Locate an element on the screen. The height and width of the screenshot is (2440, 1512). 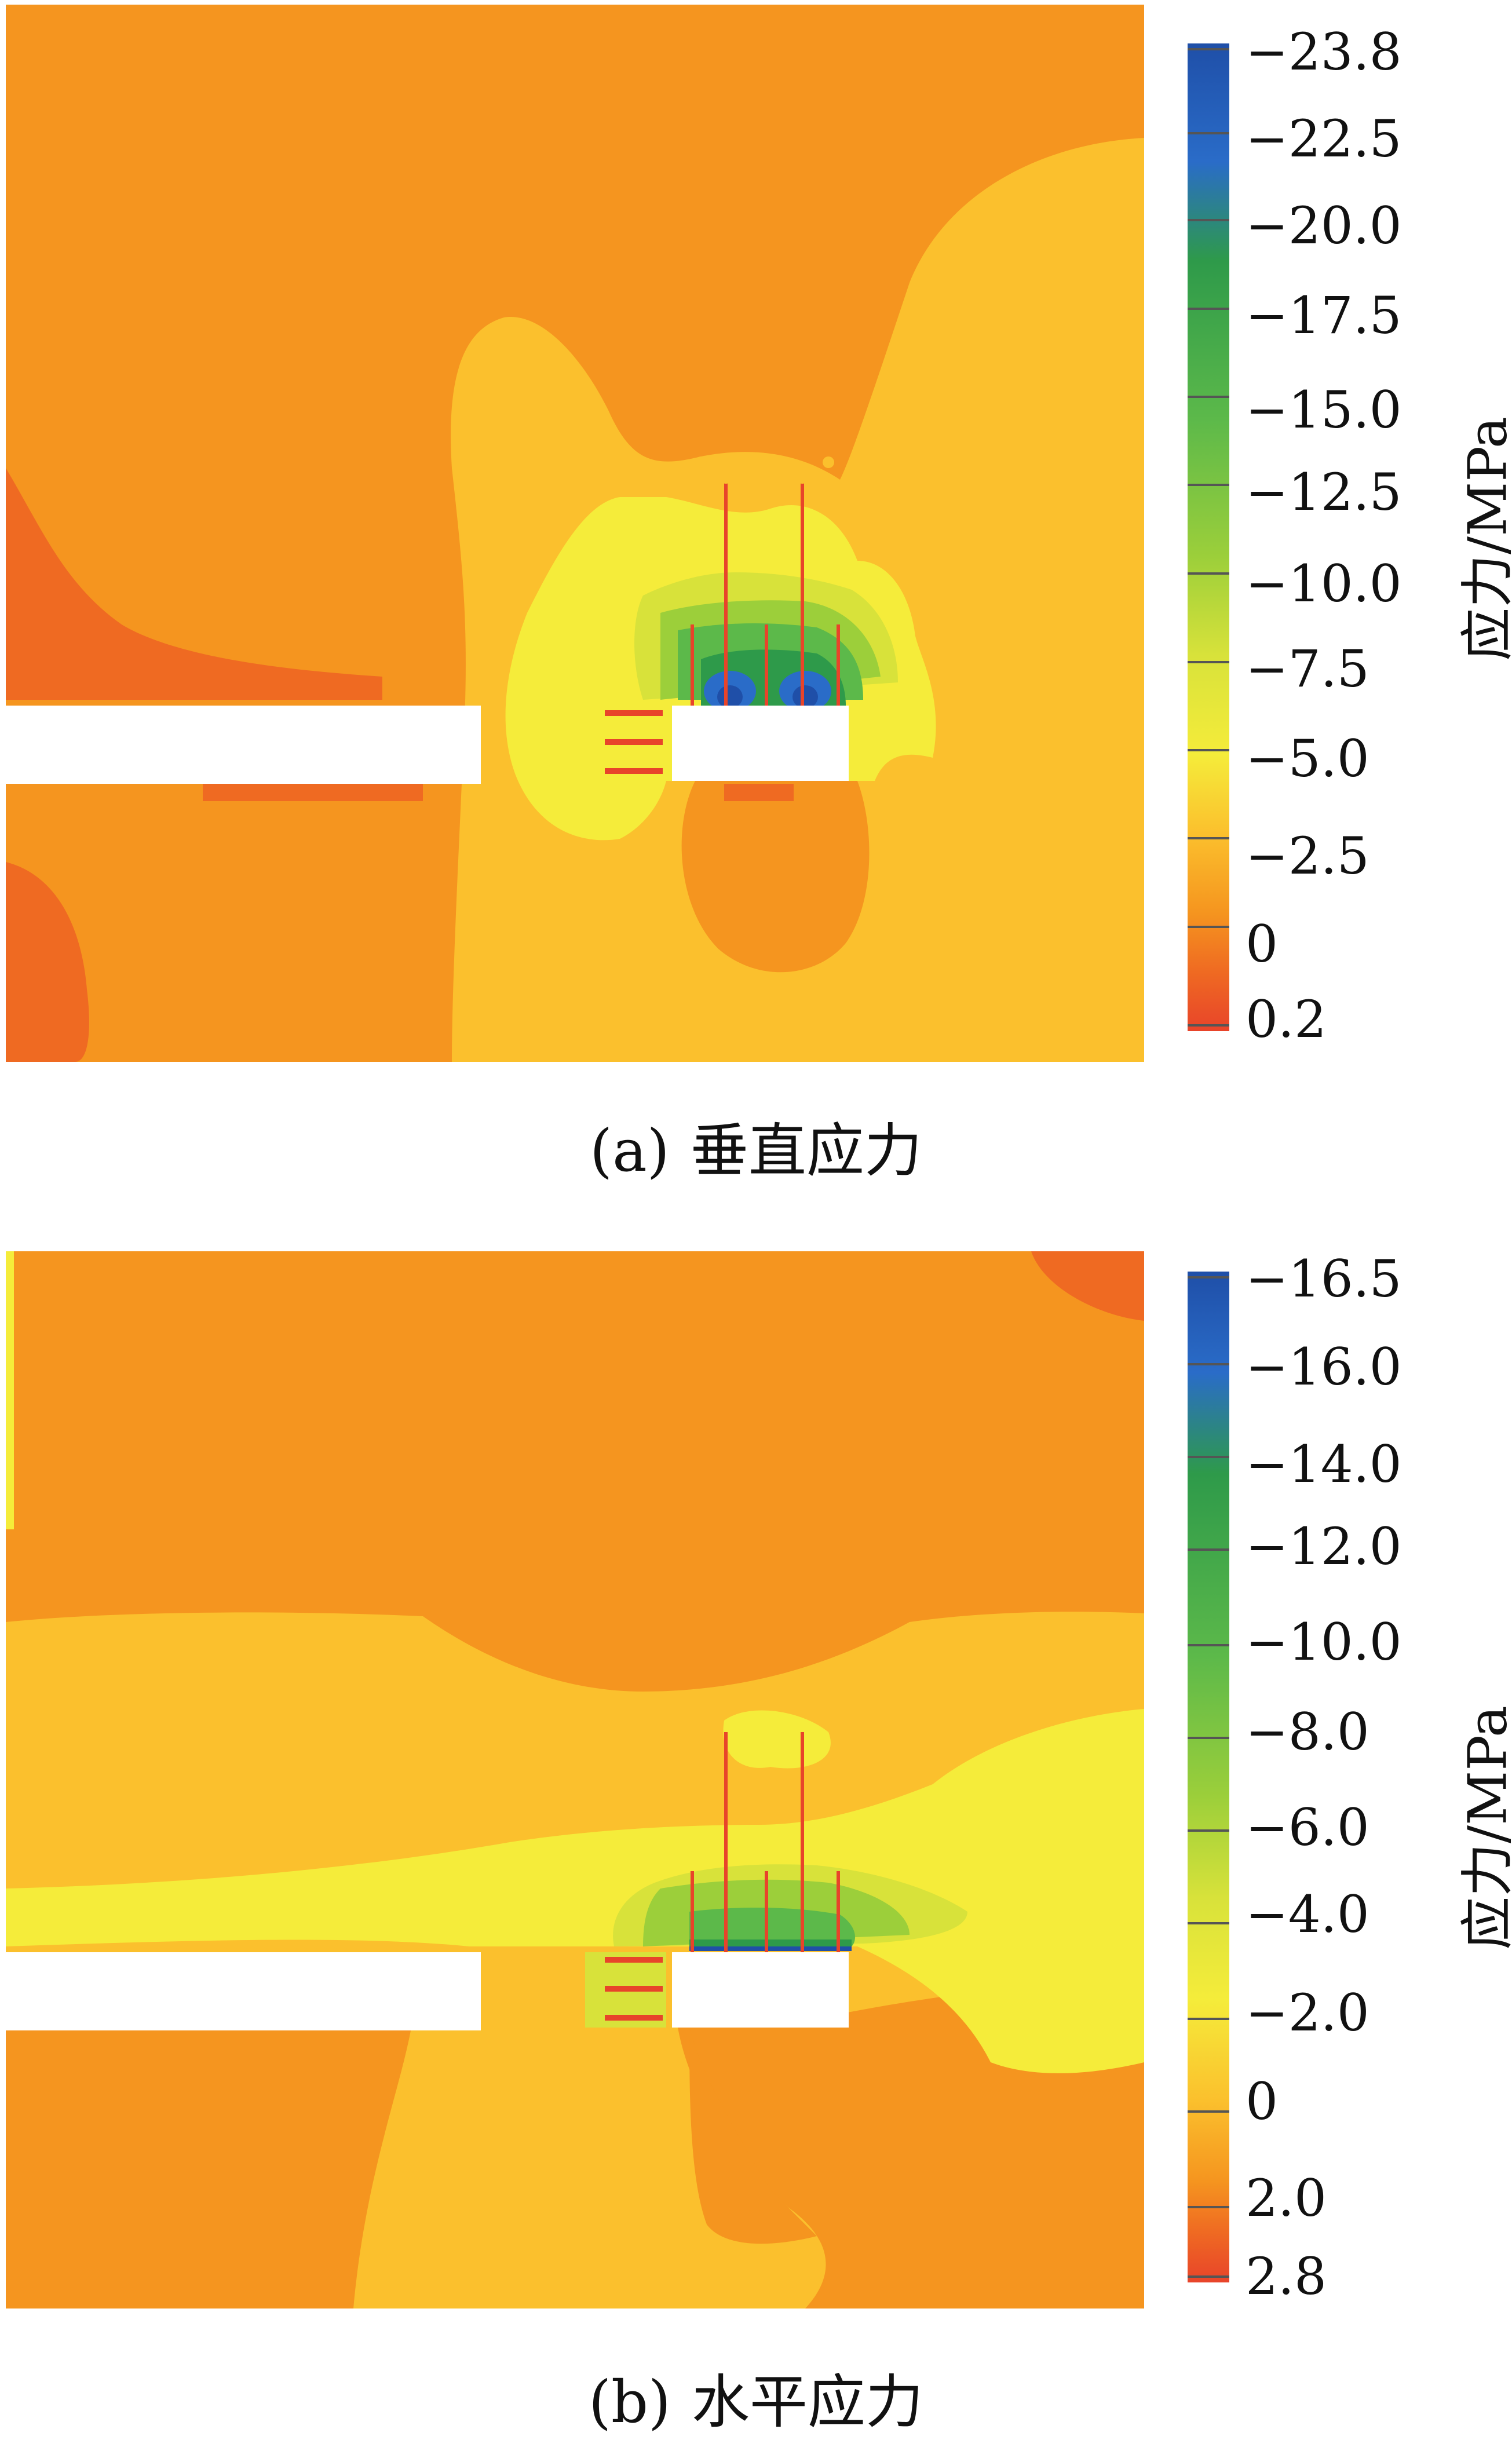
colorbar-tick-label: 0.2 is located at coordinates (1287, 1019).